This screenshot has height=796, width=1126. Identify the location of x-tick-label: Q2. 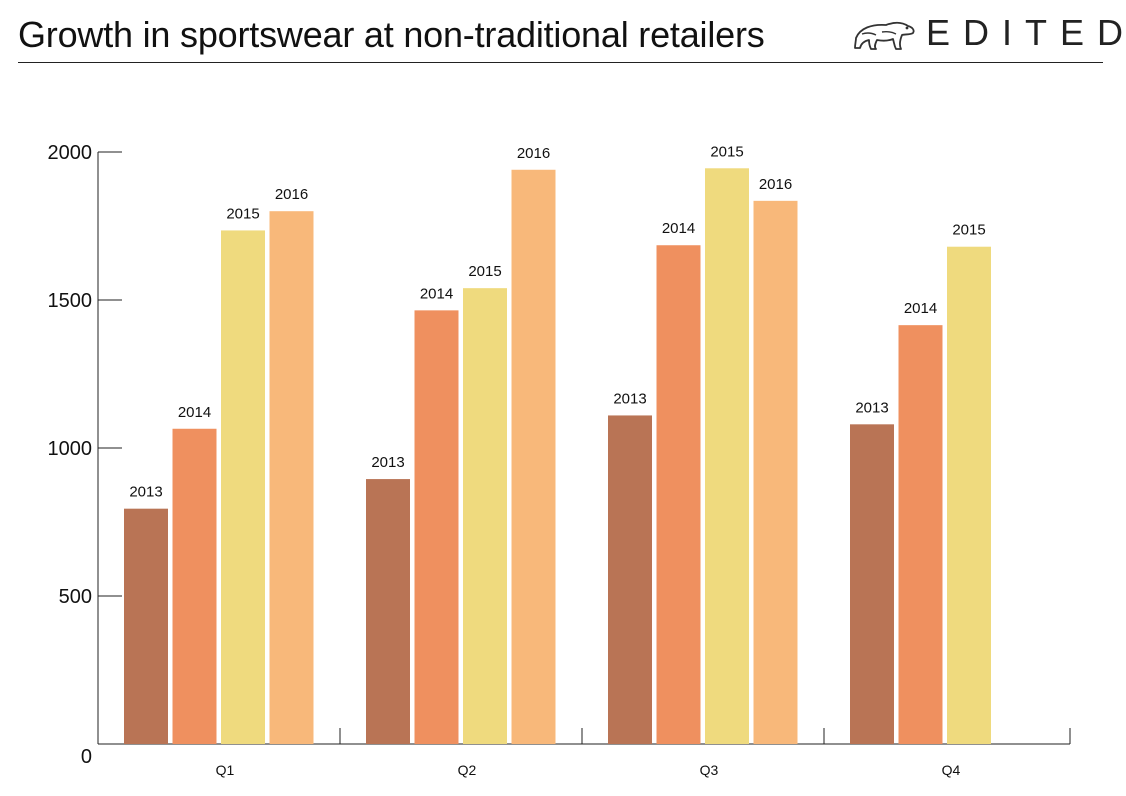
(467, 770).